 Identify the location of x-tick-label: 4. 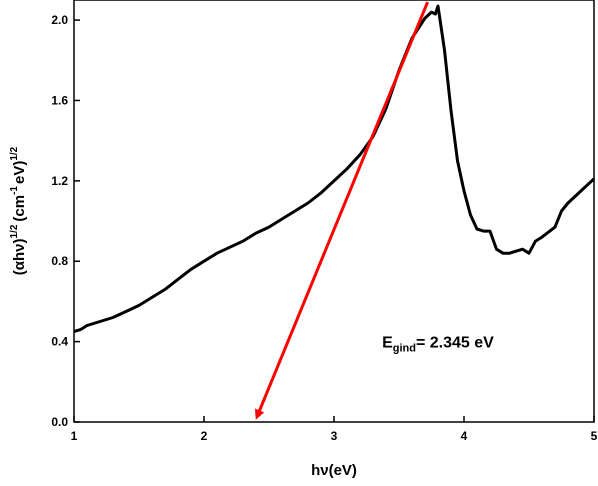
(464, 436).